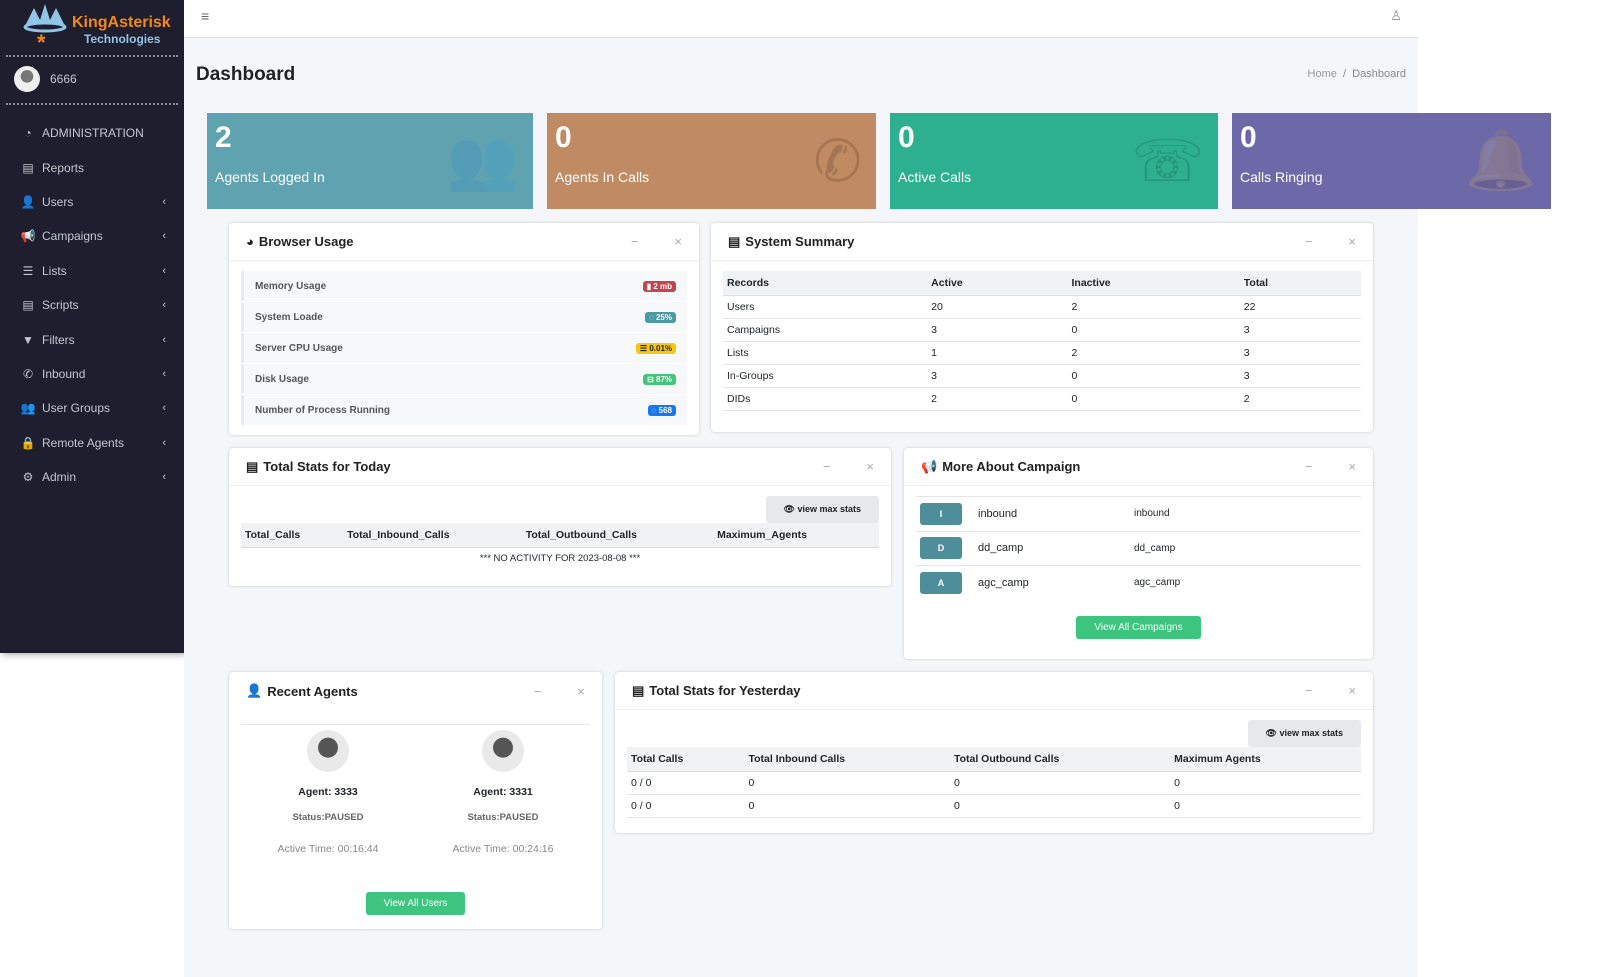 The width and height of the screenshot is (1600, 977). I want to click on user-panel: 6666, so click(45, 79).